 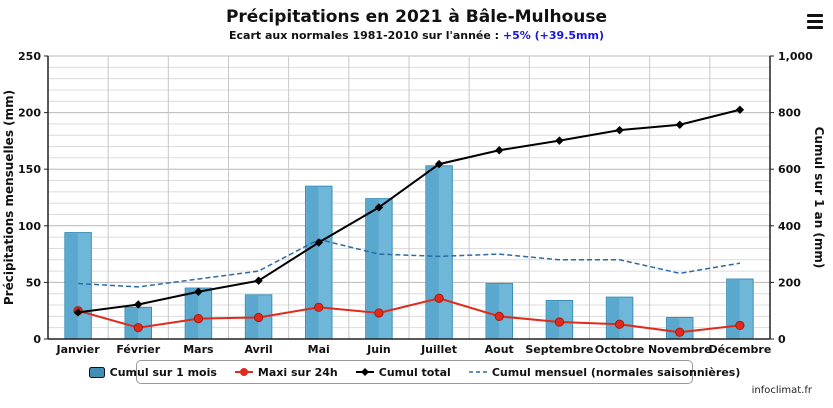 What do you see at coordinates (819, 198) in the screenshot?
I see `y-axis-title-right: Cumul sur 1 an (mm)` at bounding box center [819, 198].